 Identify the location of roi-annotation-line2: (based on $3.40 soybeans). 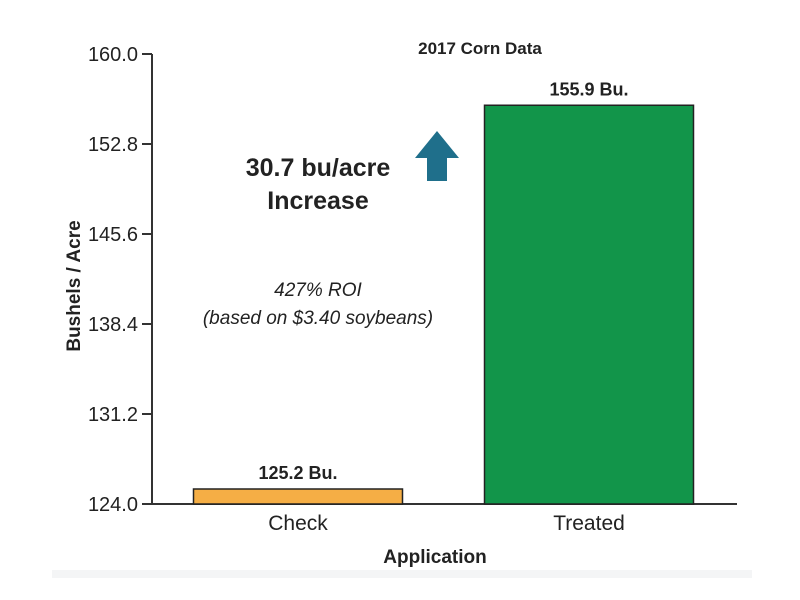
(318, 318).